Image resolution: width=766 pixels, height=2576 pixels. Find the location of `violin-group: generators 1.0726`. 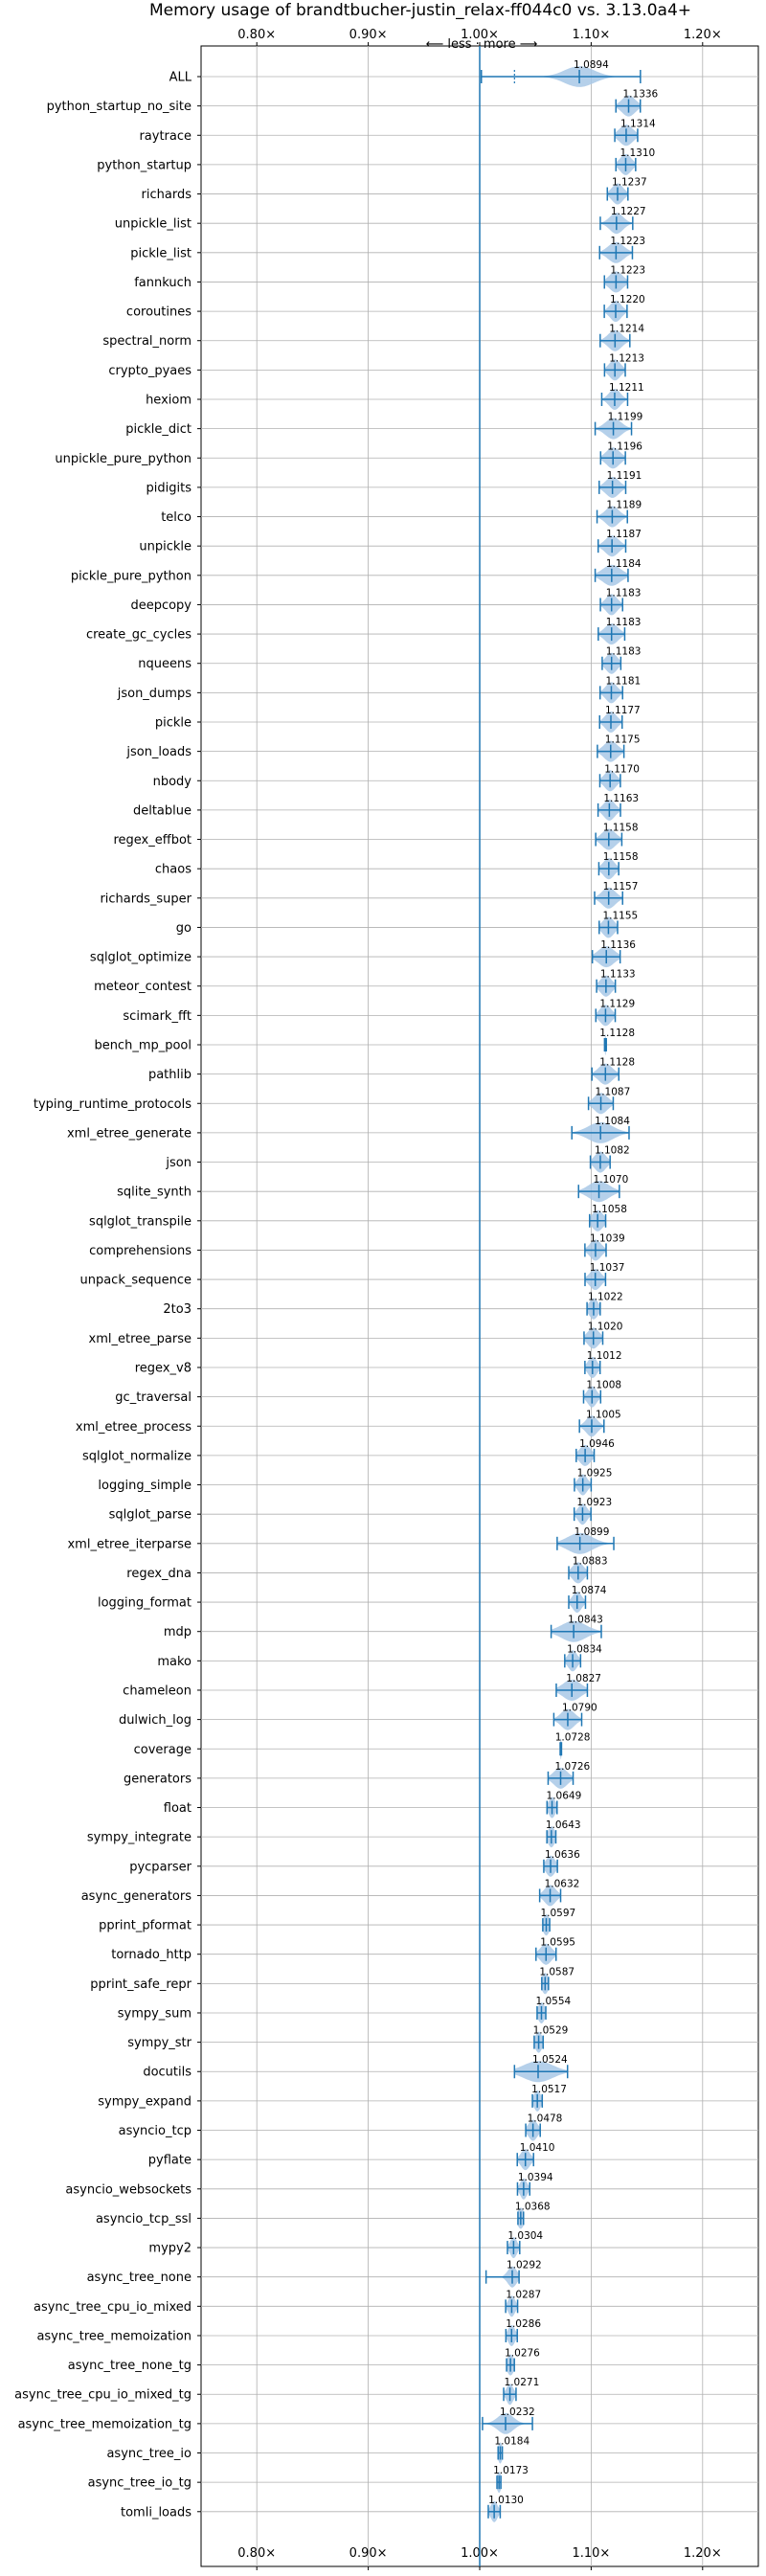

violin-group: generators 1.0726 is located at coordinates (358, 1775).